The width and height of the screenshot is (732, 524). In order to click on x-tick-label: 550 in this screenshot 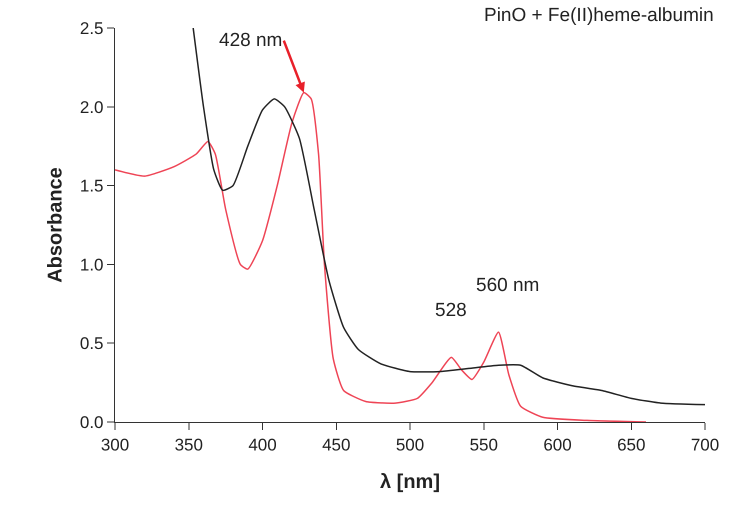, I will do `click(484, 445)`.